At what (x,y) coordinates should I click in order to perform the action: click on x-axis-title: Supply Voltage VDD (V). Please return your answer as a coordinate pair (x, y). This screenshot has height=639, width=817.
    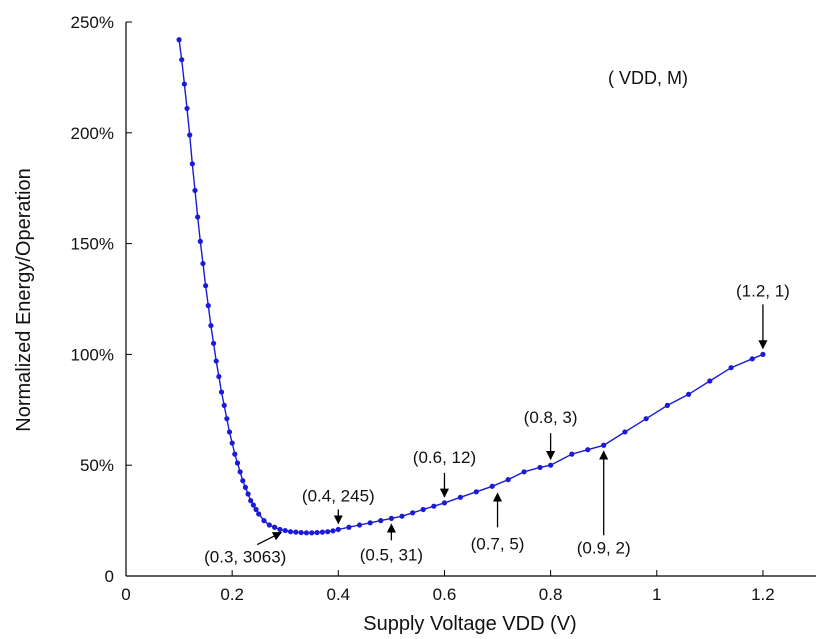
    Looking at the image, I should click on (469, 624).